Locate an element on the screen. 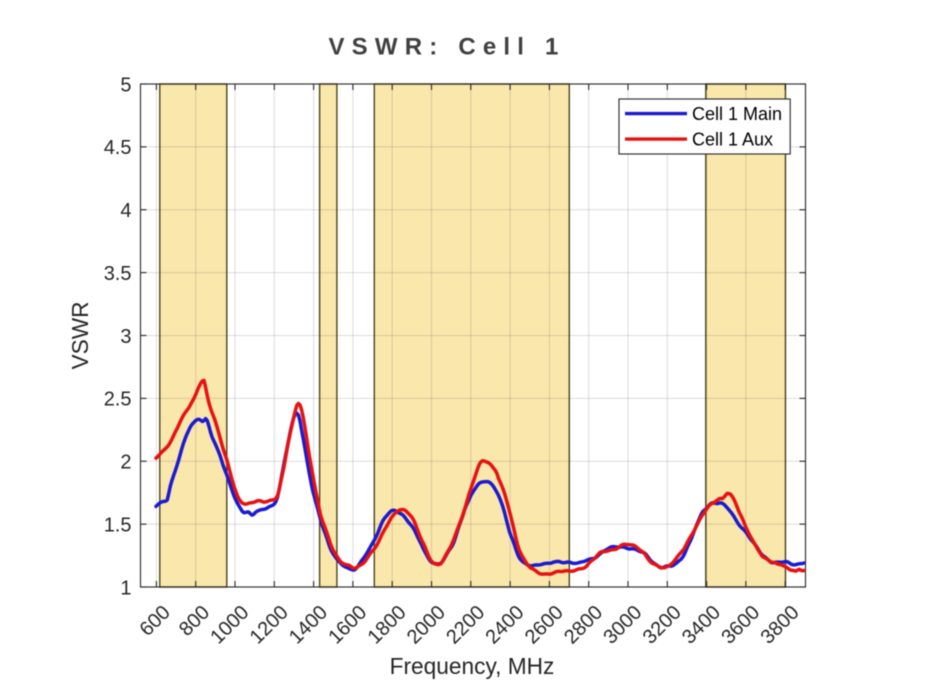  svg-text: Cell 1 Aux is located at coordinates (732, 140).